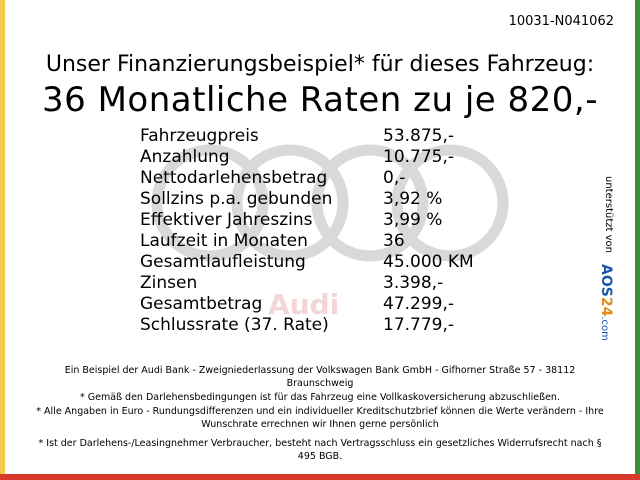  Describe the element at coordinates (320, 157) in the screenshot. I see `finance-row: Anzahlung 10.775,-` at that location.